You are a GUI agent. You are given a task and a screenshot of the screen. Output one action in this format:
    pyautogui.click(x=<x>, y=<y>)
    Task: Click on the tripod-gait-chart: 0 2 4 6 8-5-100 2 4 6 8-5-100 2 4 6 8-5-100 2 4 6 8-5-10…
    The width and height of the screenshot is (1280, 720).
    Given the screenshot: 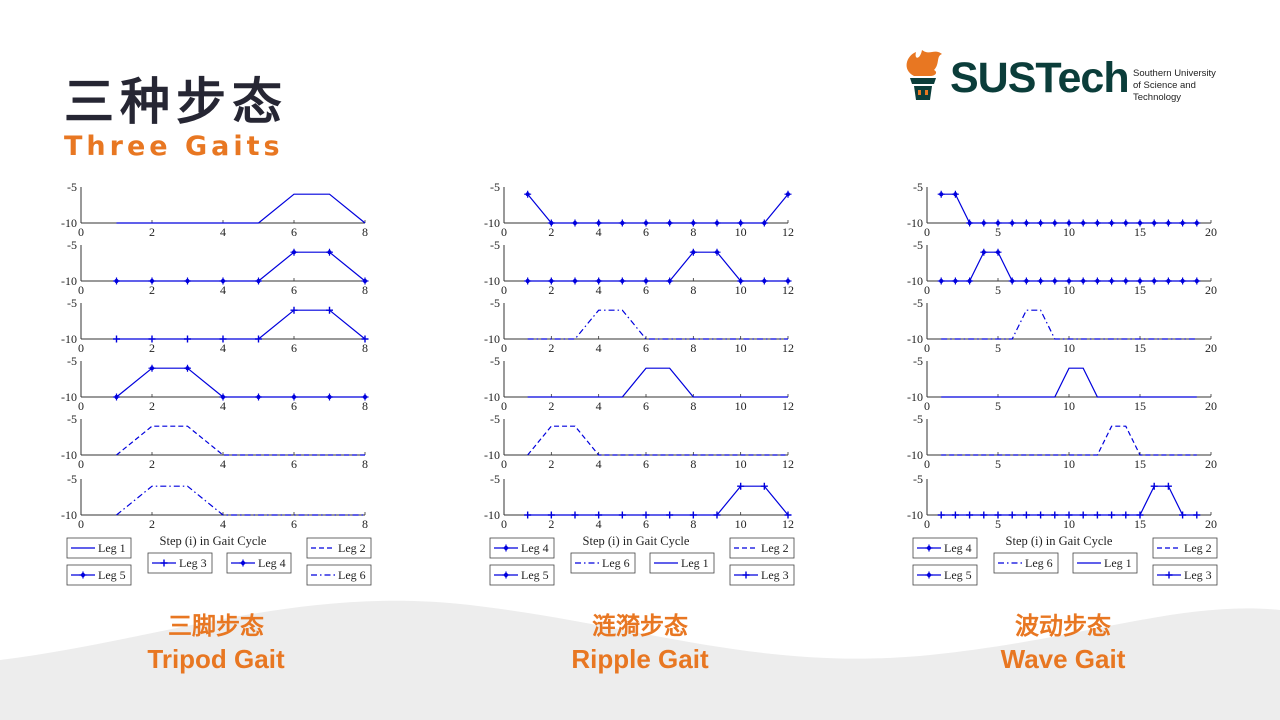 What is the action you would take?
    pyautogui.click(x=216, y=383)
    